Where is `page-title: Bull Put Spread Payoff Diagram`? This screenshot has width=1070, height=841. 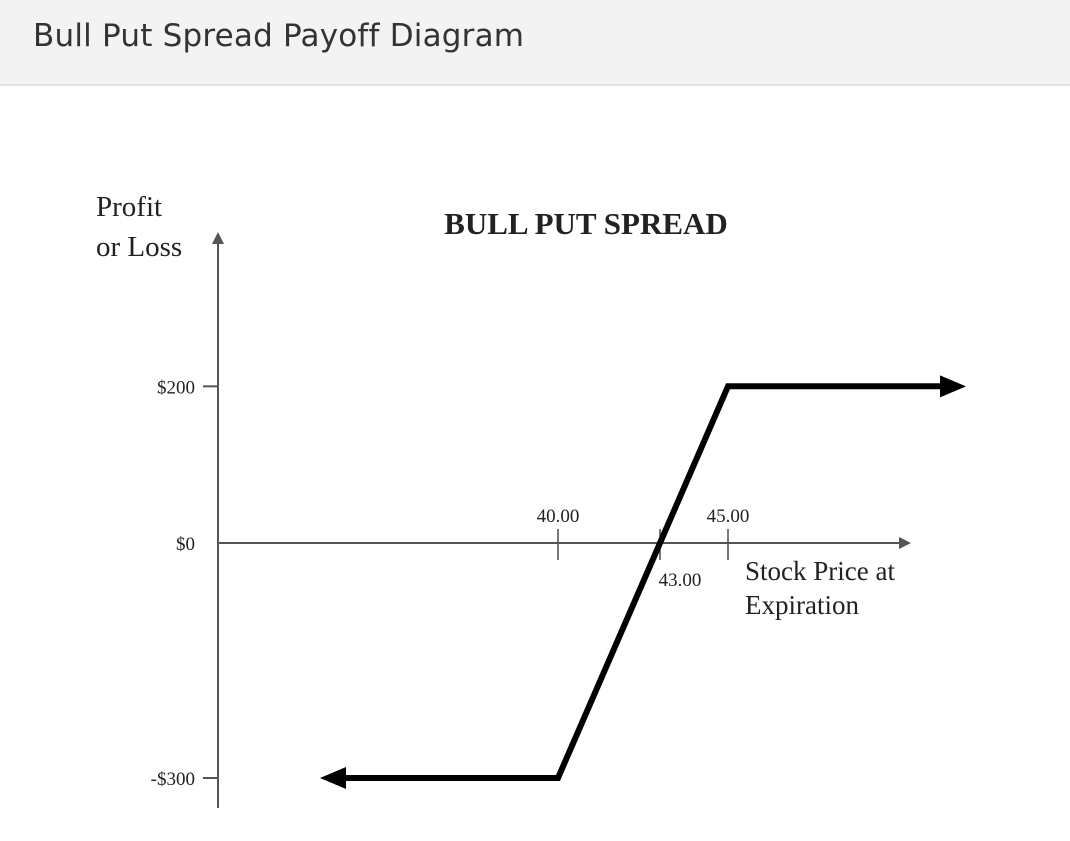 page-title: Bull Put Spread Payoff Diagram is located at coordinates (279, 36).